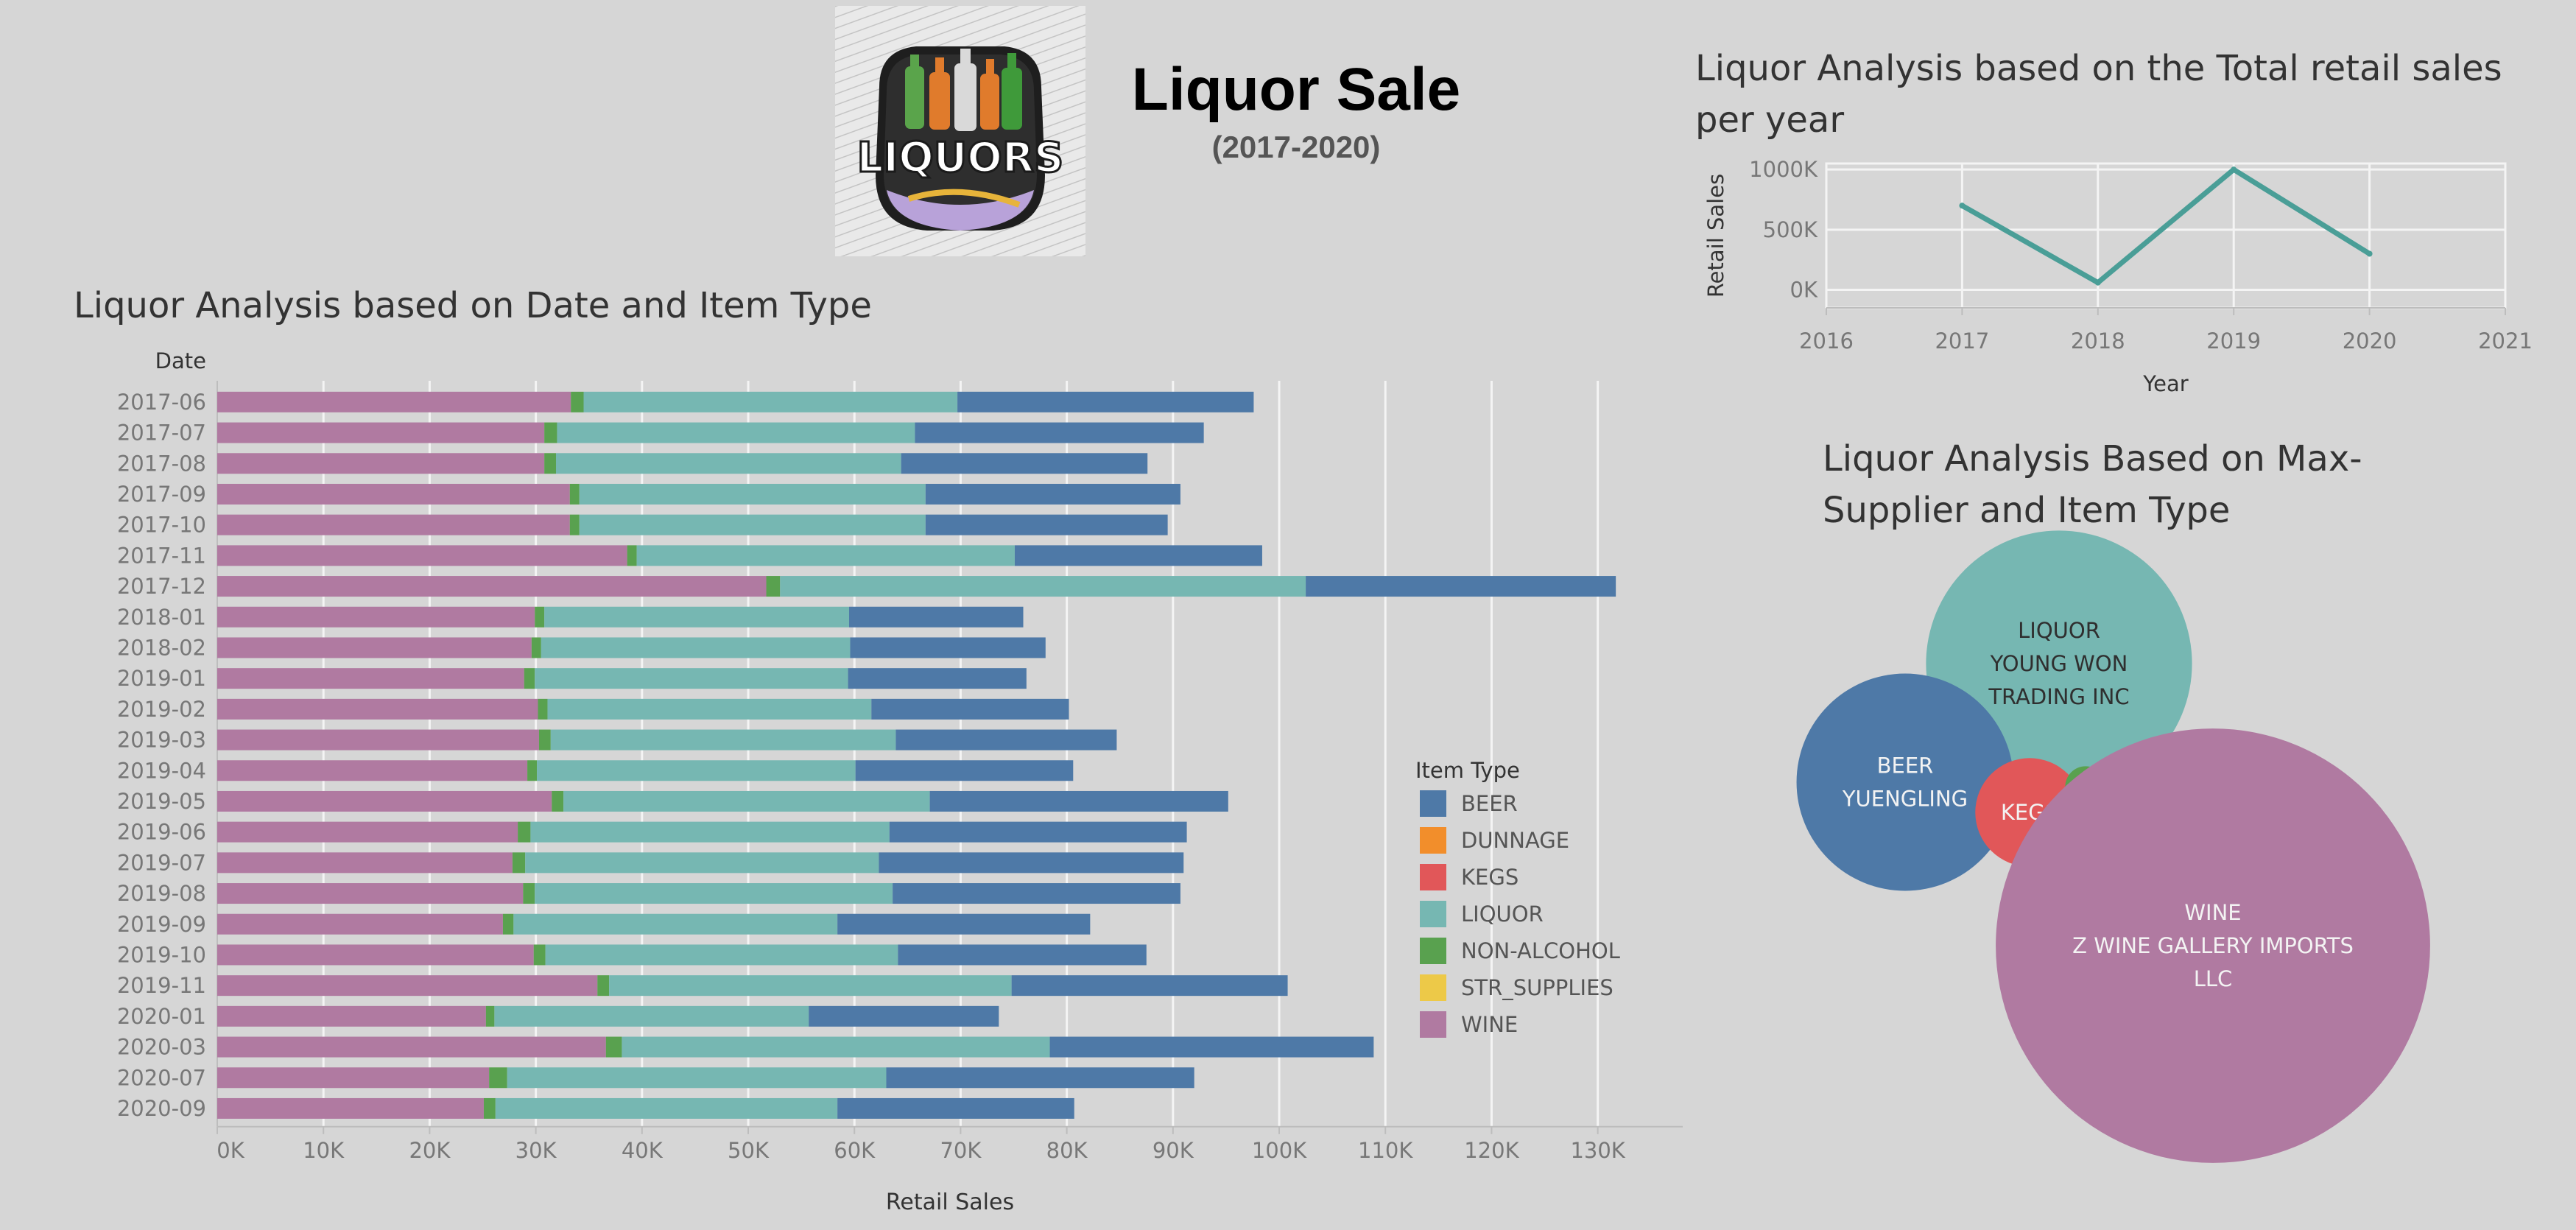  What do you see at coordinates (1540, 877) in the screenshot?
I see `legend-item-kegs: KEGS` at bounding box center [1540, 877].